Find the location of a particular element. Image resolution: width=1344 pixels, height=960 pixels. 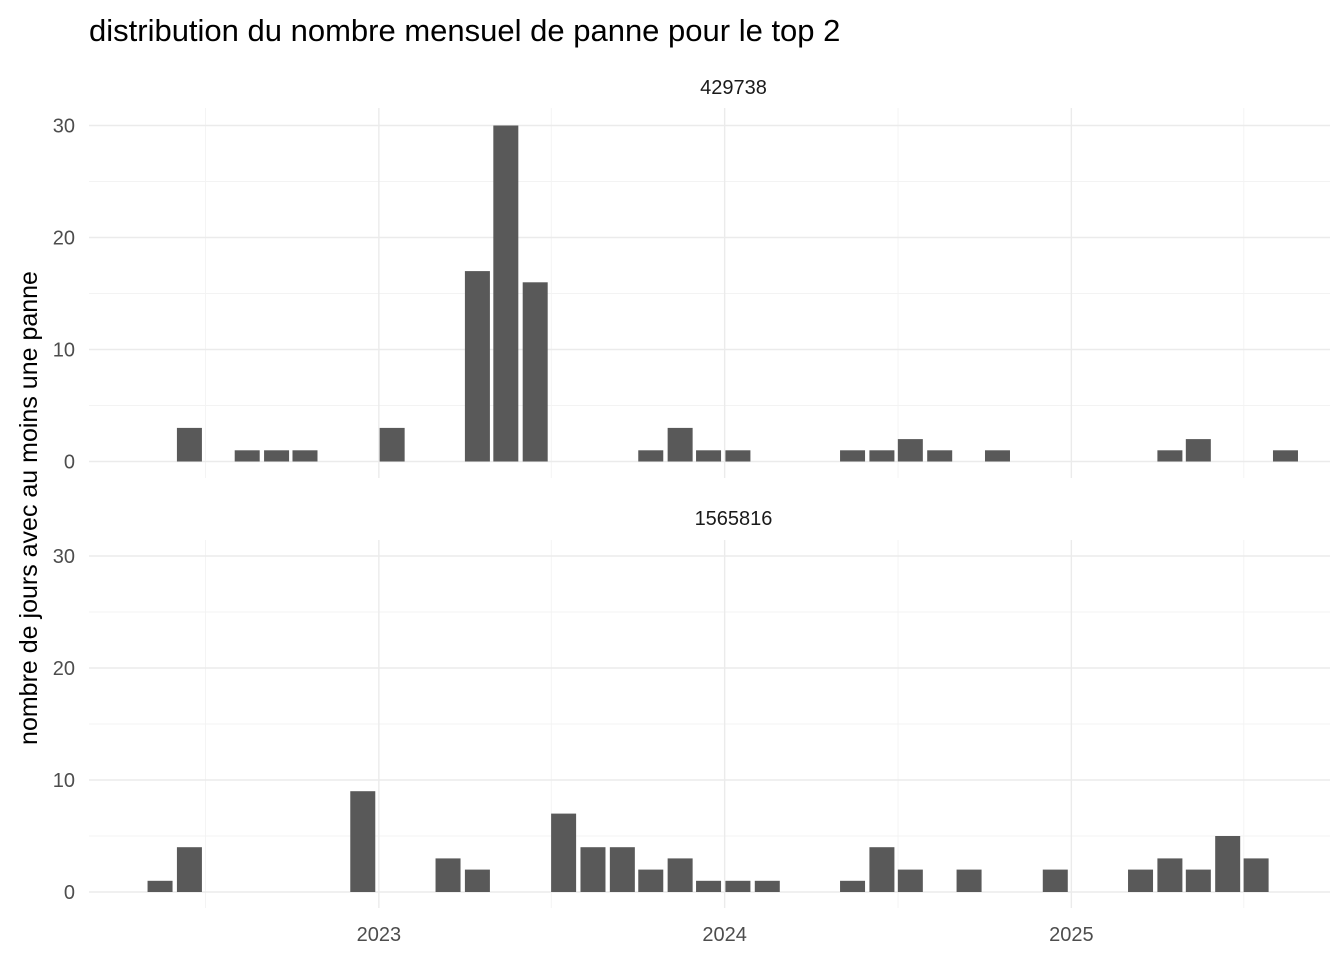

x-tick-label: 2024 is located at coordinates (724, 935).